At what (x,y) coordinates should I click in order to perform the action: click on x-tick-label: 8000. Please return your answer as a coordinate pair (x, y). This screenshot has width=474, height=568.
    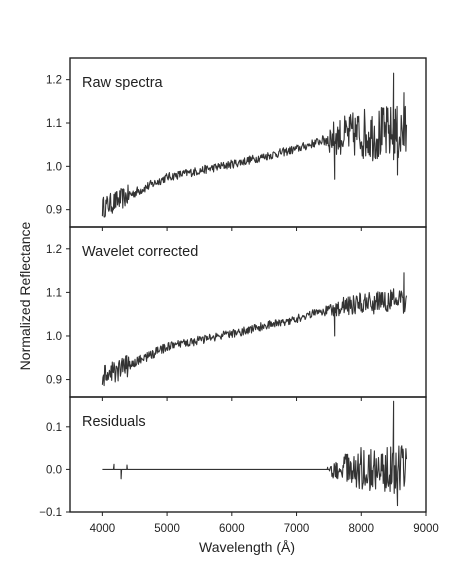
    Looking at the image, I should click on (361, 529).